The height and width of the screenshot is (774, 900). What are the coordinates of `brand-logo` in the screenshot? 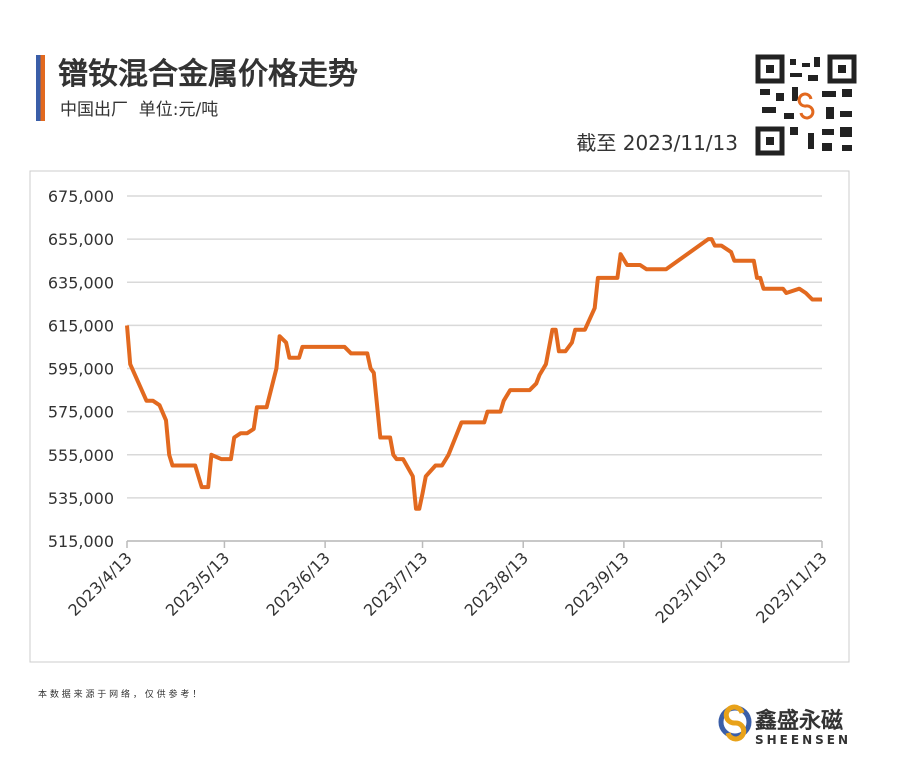 It's located at (735, 723).